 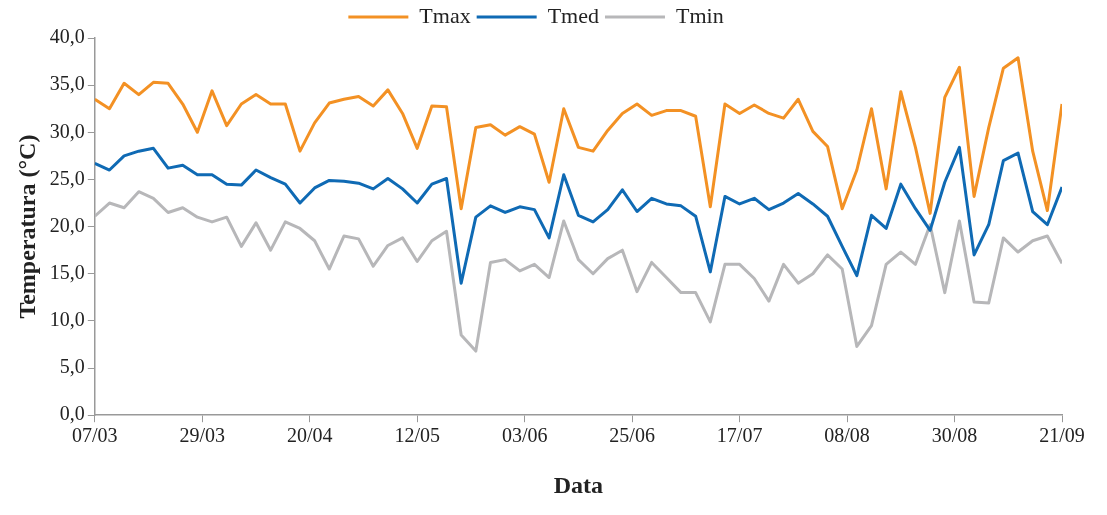 What do you see at coordinates (309, 435) in the screenshot?
I see `x-tick-label: 20/04` at bounding box center [309, 435].